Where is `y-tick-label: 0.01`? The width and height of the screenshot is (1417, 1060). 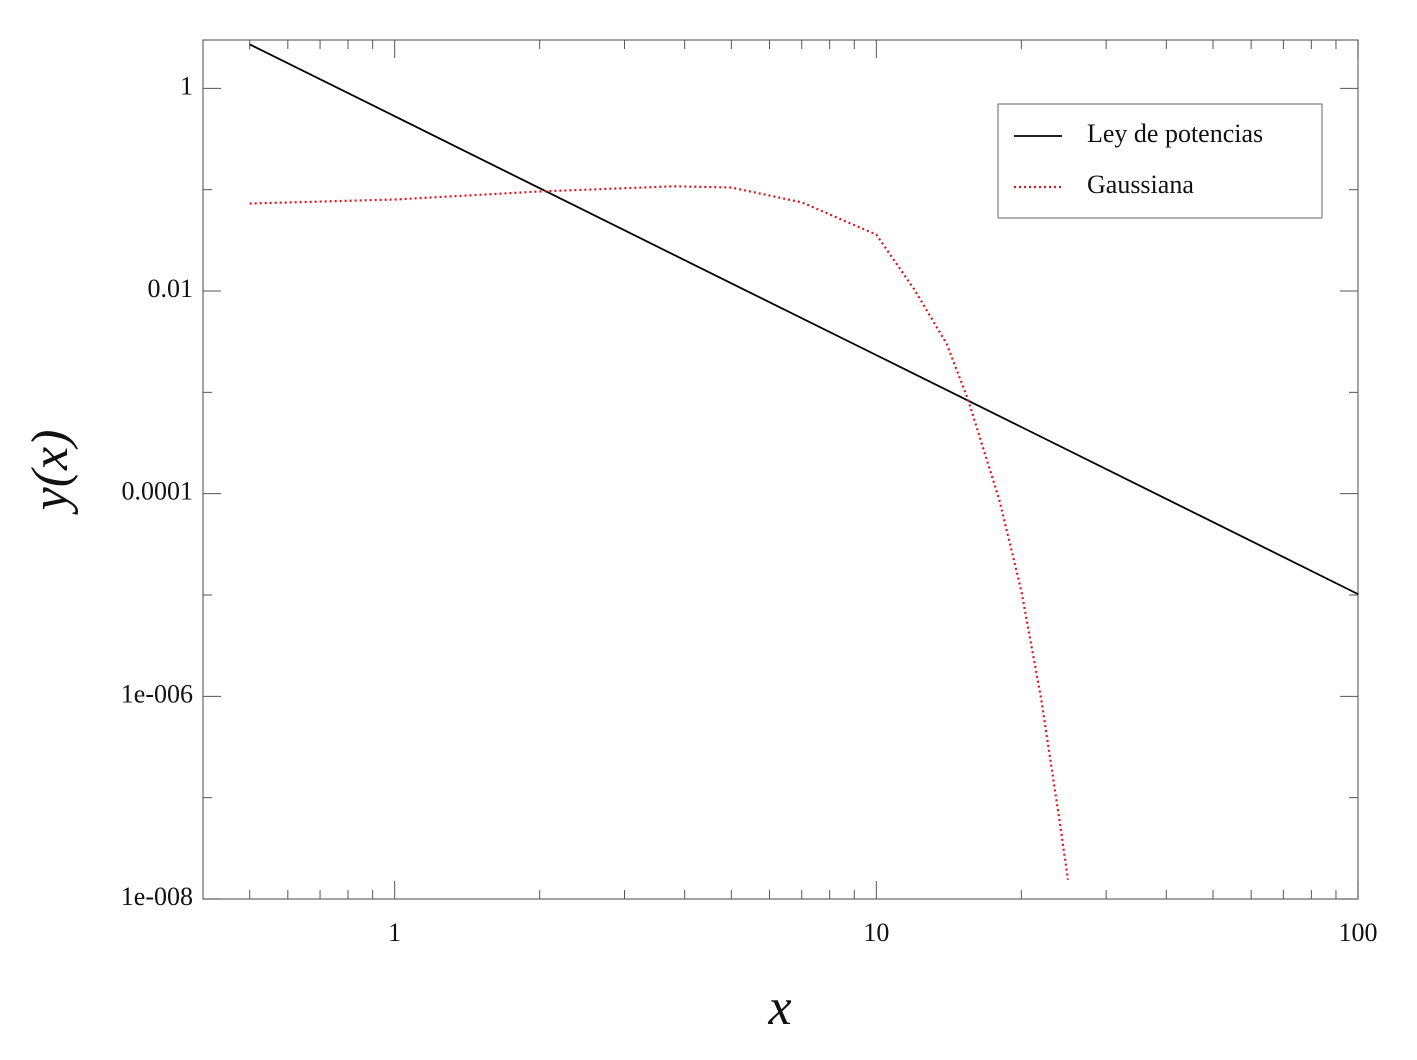
y-tick-label: 0.01 is located at coordinates (171, 288).